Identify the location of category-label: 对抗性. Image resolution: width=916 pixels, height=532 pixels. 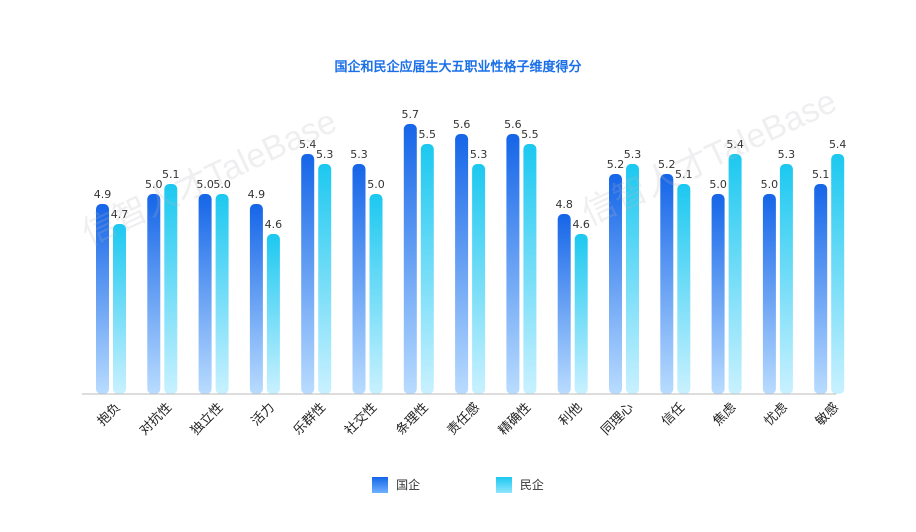
(156, 419).